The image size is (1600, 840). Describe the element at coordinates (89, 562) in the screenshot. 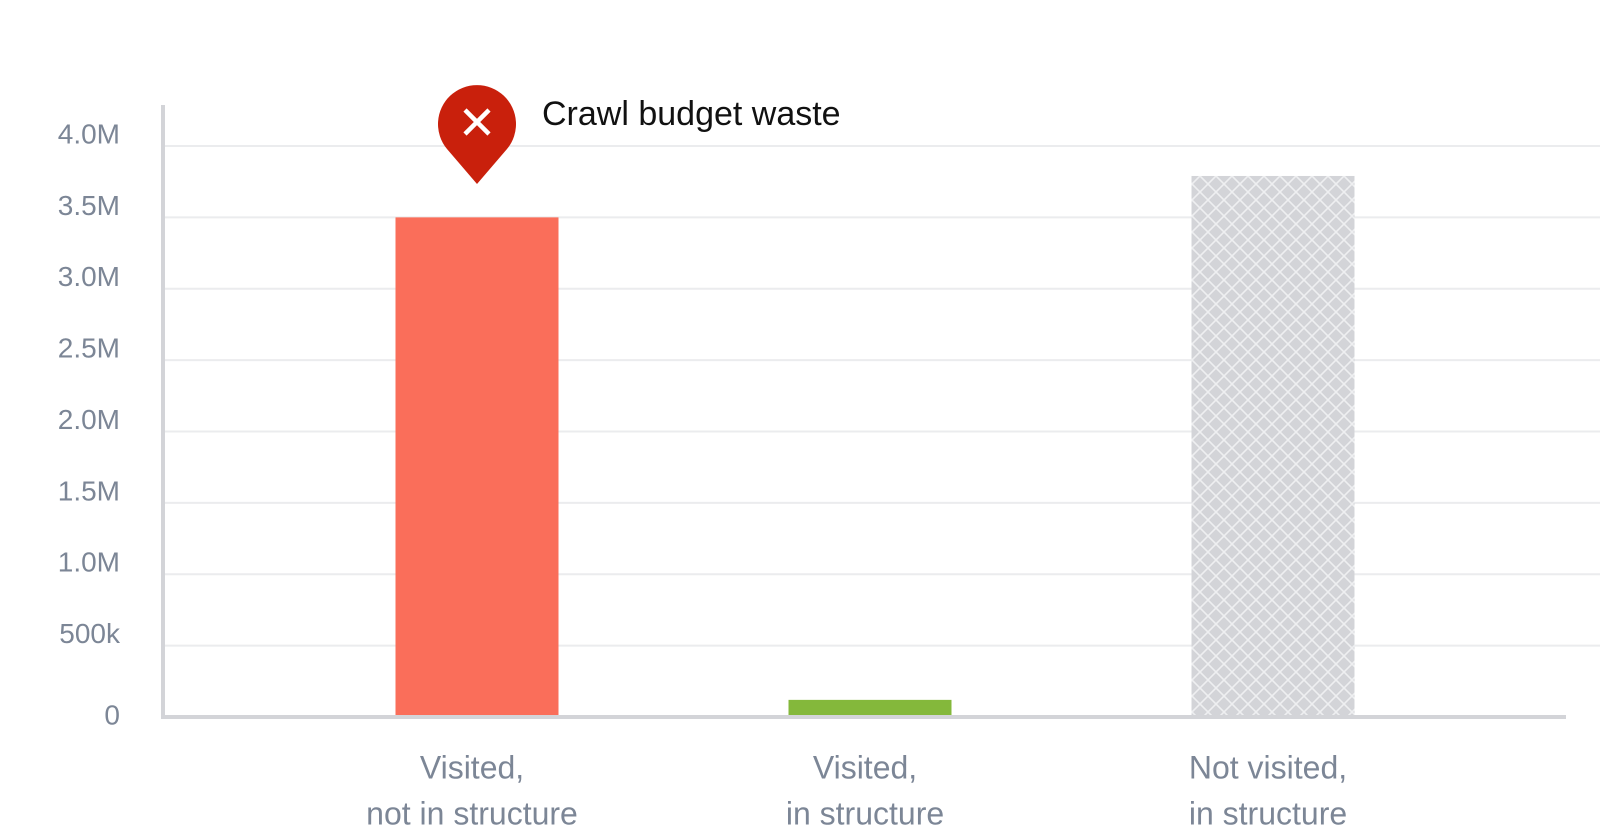

I see `y-tick-label: 1.0M` at that location.